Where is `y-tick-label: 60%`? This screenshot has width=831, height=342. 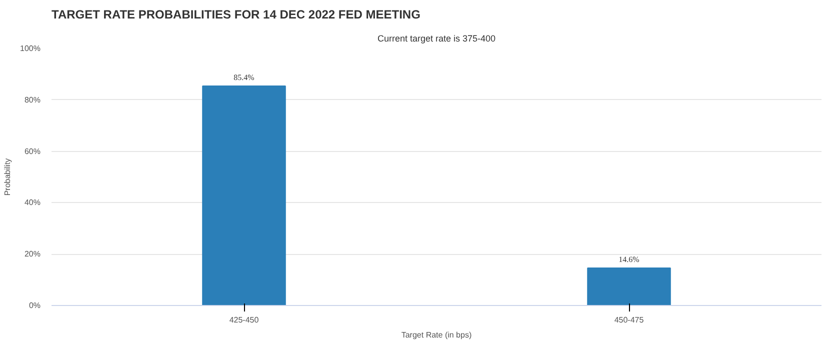 y-tick-label: 60% is located at coordinates (32, 151).